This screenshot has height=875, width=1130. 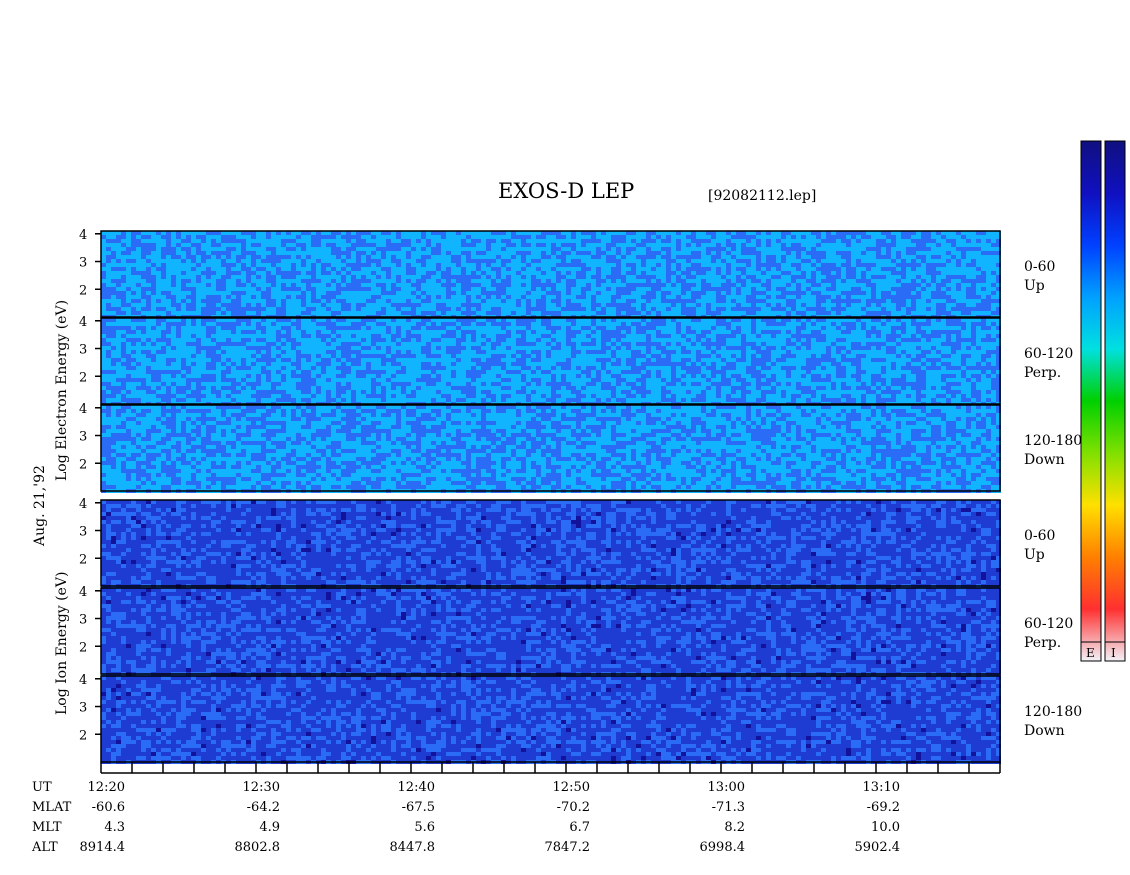 What do you see at coordinates (1091, 401) in the screenshot?
I see `colorbar-electron` at bounding box center [1091, 401].